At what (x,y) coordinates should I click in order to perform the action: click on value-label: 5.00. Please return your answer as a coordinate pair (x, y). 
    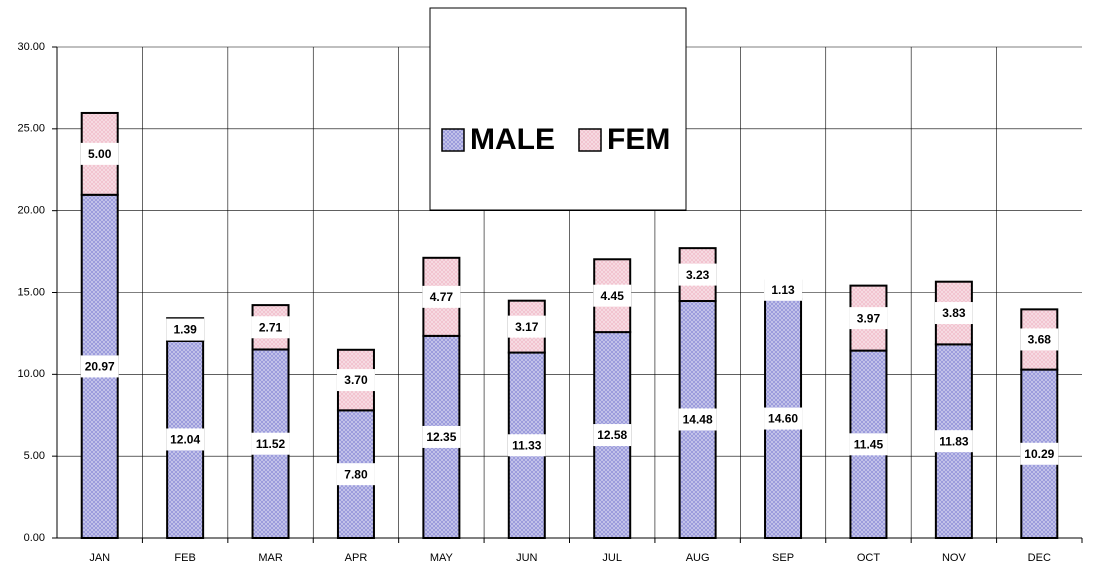
    Looking at the image, I should click on (100, 154).